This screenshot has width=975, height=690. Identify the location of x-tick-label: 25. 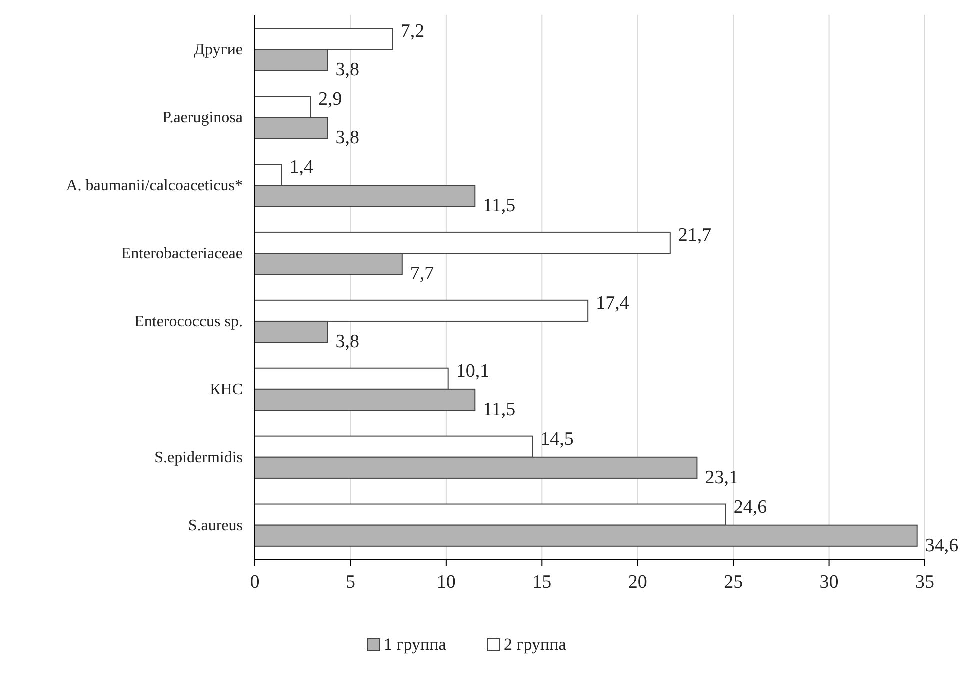
(734, 582).